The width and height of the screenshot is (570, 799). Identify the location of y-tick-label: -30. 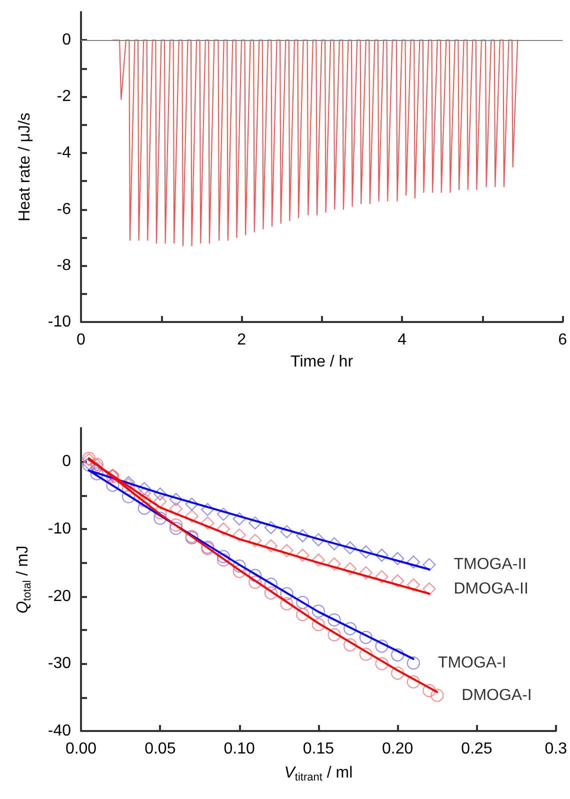
(60, 663).